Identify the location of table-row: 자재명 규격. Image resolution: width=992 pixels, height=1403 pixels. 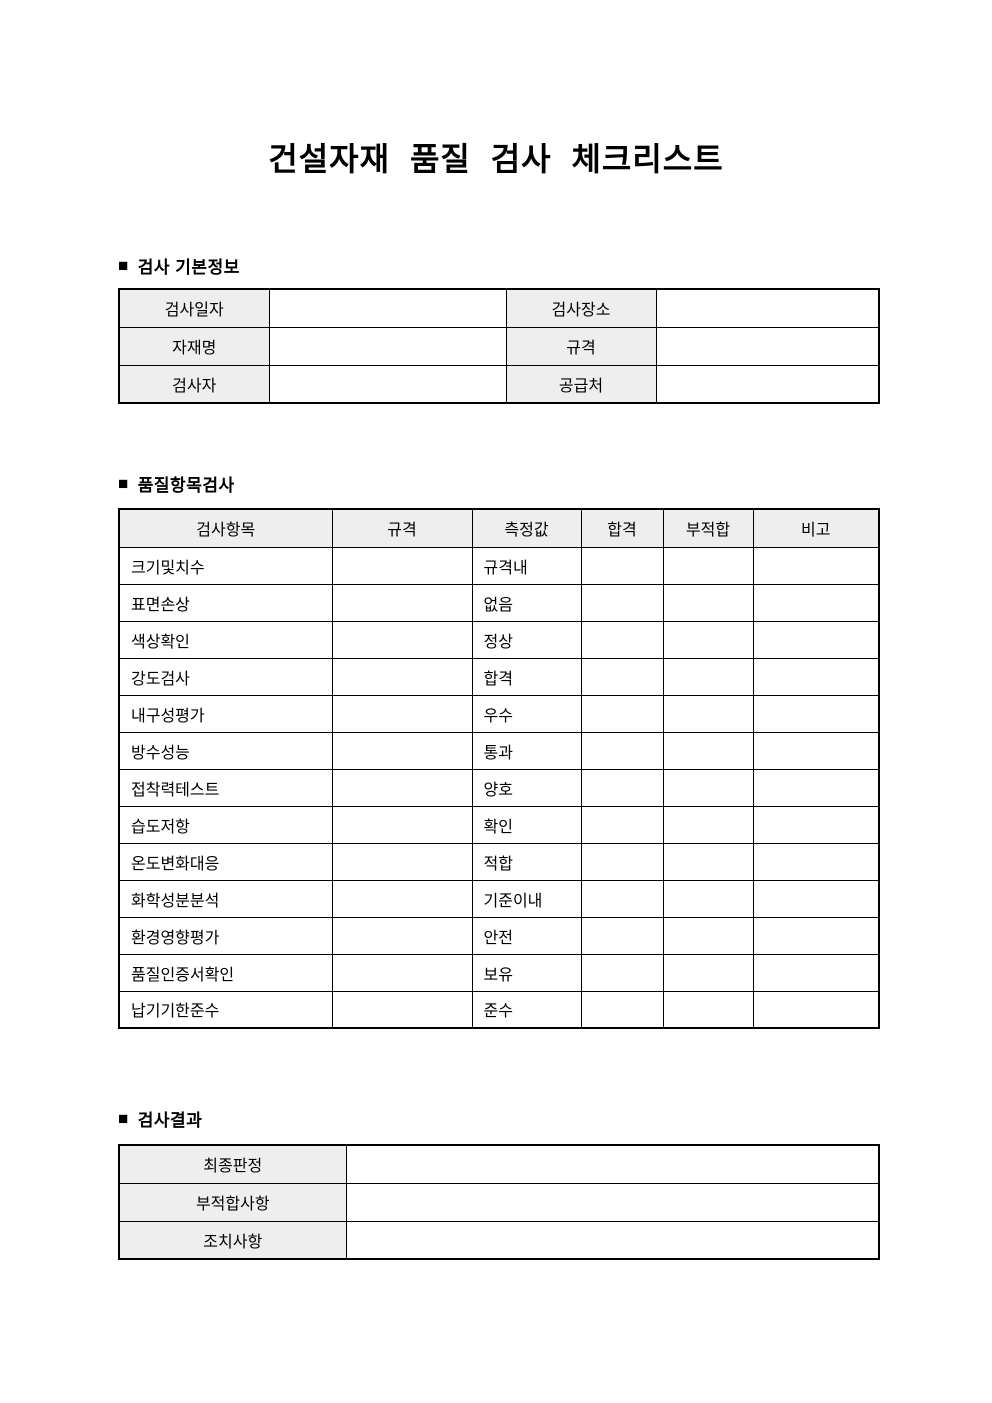
(499, 346).